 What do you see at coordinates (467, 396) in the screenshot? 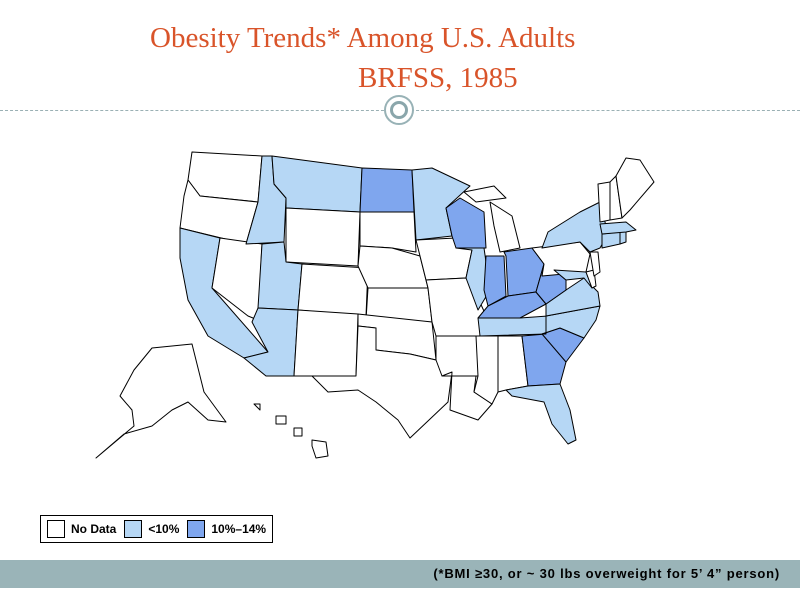
I see `state-LA` at bounding box center [467, 396].